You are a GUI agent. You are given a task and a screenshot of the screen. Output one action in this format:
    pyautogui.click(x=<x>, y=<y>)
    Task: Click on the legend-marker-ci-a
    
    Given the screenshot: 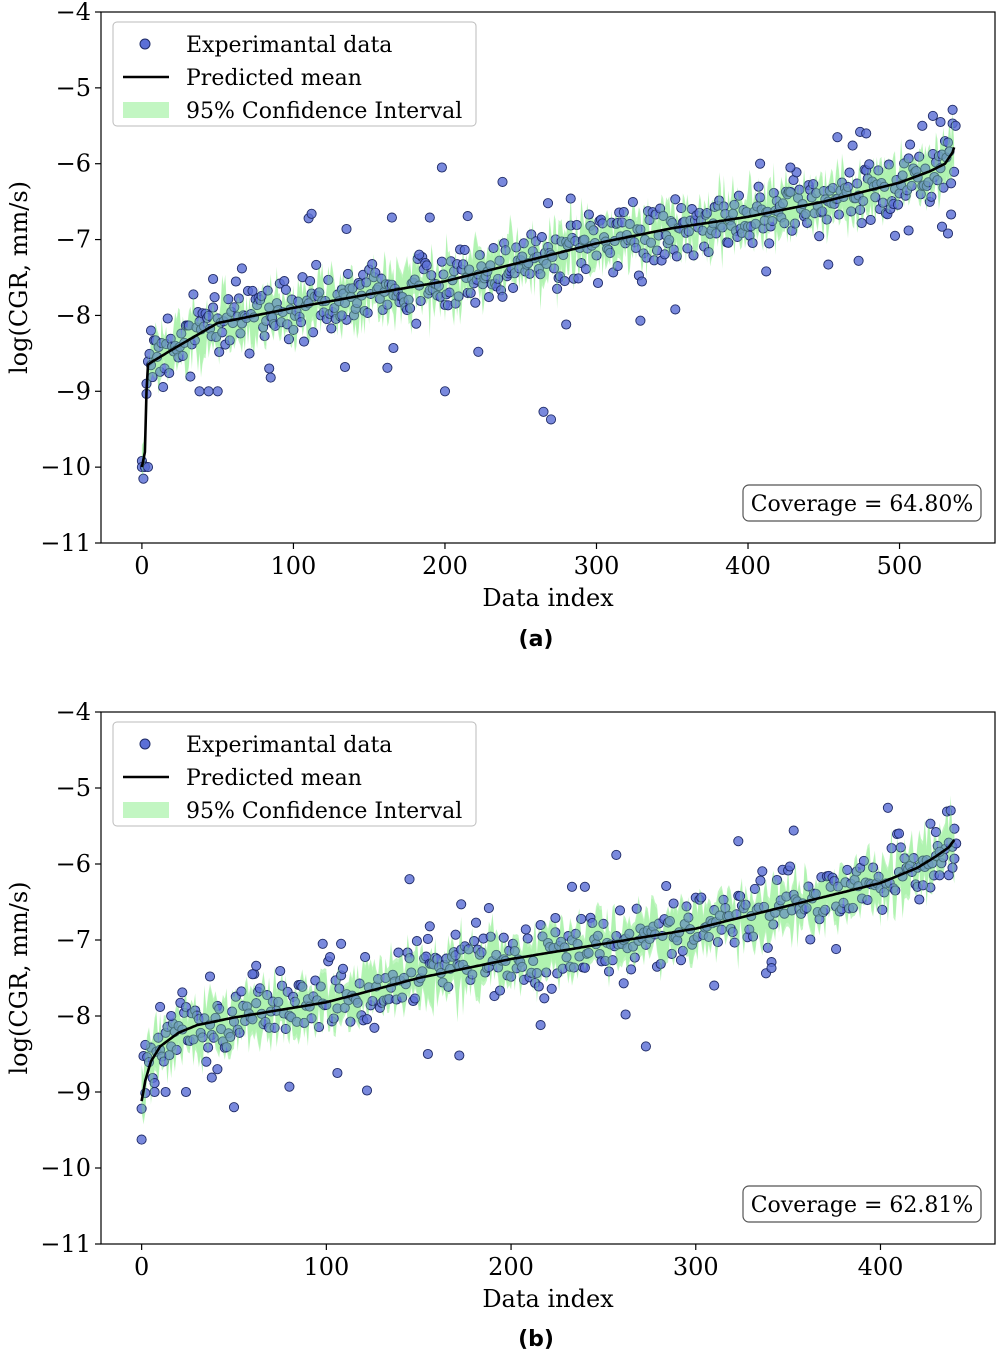 What is the action you would take?
    pyautogui.click(x=146, y=110)
    